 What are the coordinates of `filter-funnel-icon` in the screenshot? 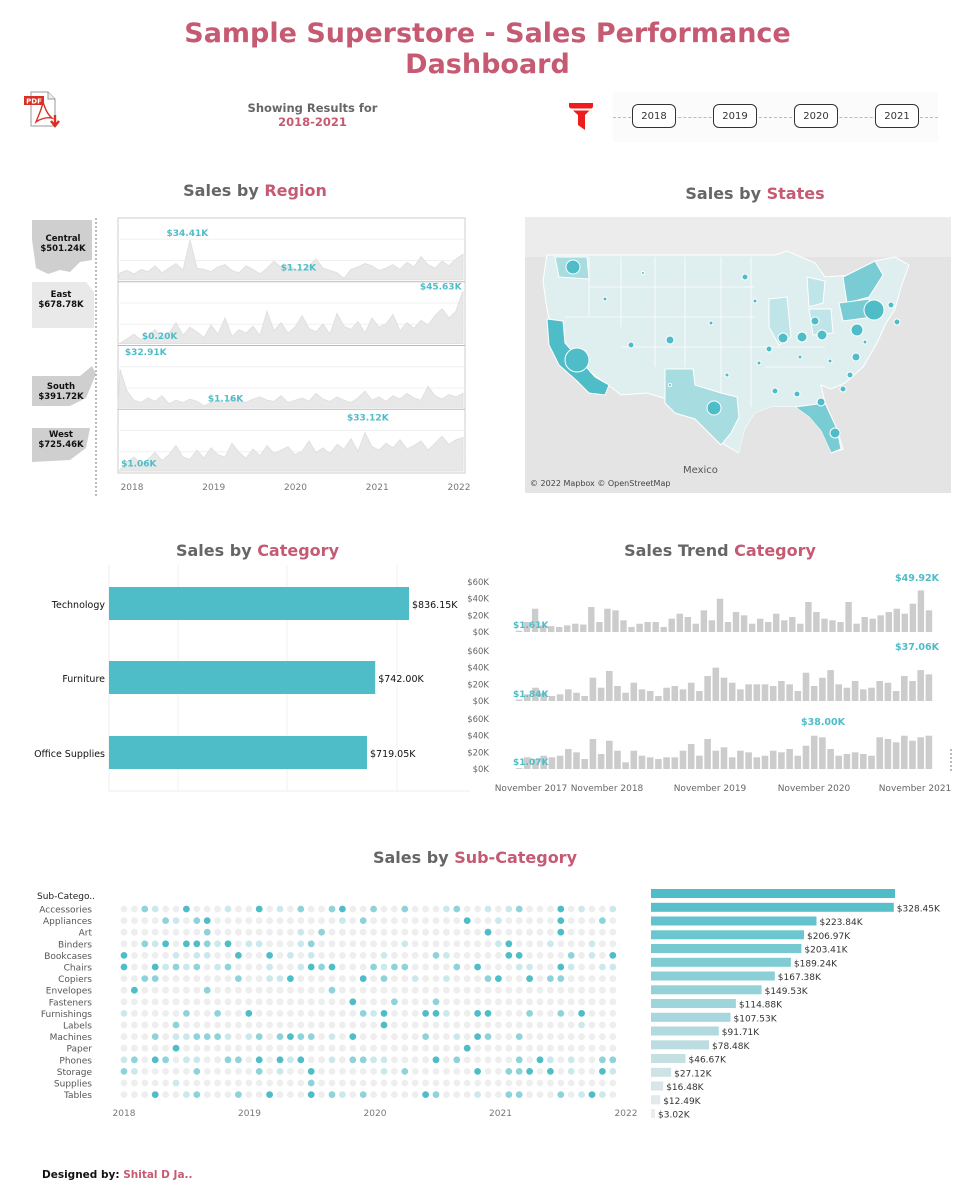 It's located at (582, 116).